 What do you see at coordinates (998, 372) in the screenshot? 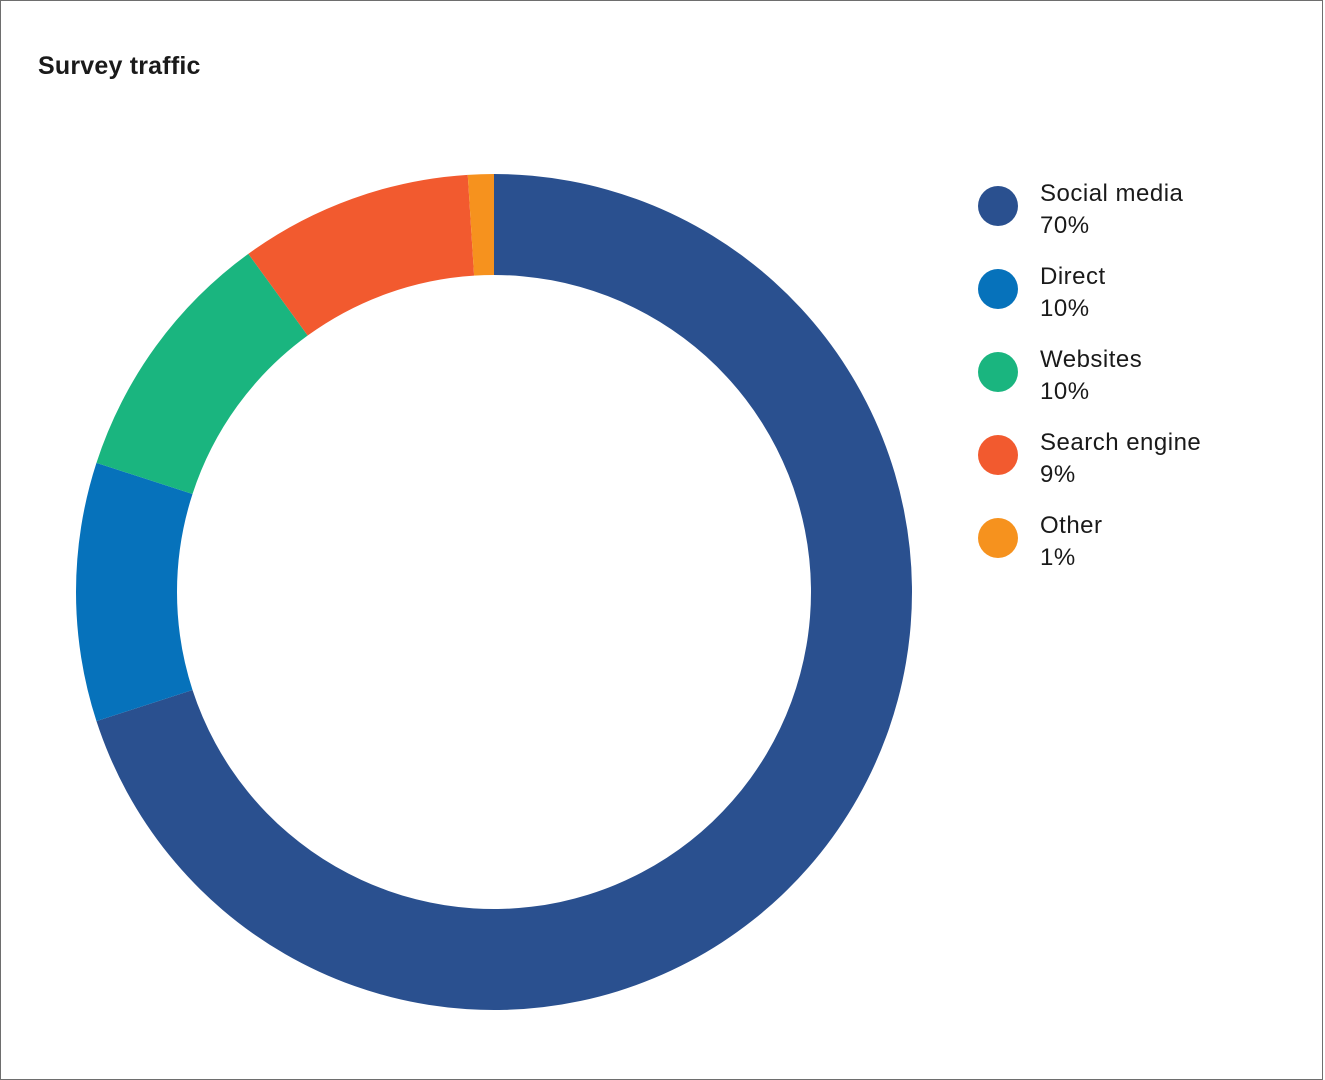
I see `legend-swatch-websites` at bounding box center [998, 372].